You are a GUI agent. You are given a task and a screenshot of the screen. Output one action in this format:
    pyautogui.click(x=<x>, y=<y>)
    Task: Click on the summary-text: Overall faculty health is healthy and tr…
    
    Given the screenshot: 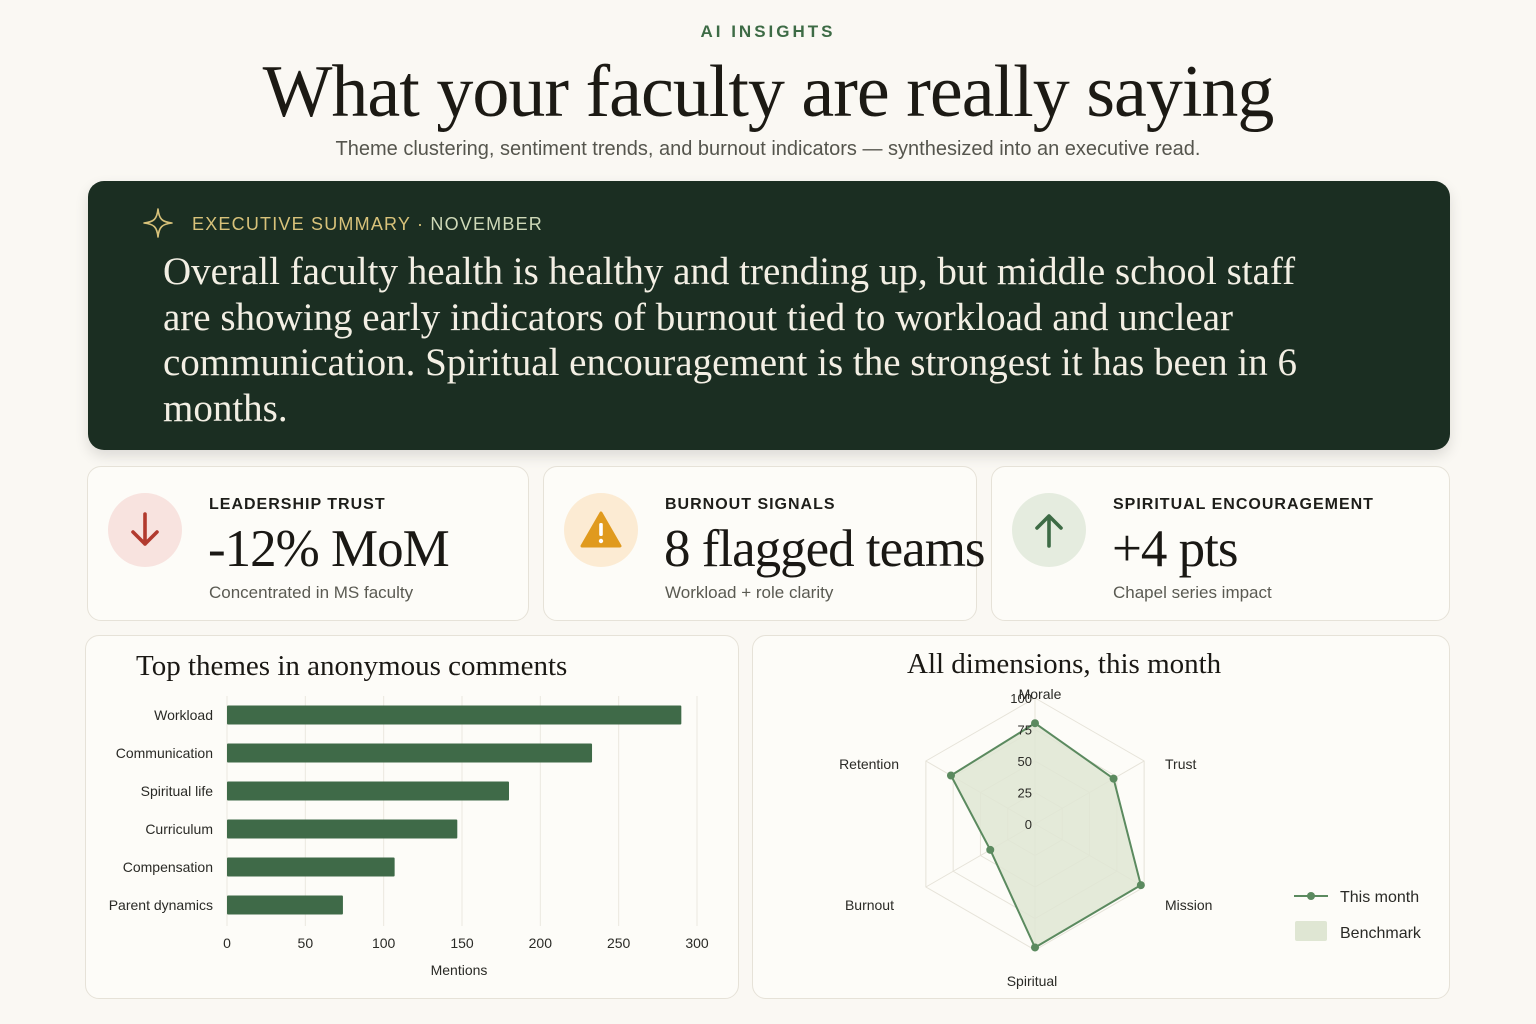 What is the action you would take?
    pyautogui.click(x=730, y=340)
    